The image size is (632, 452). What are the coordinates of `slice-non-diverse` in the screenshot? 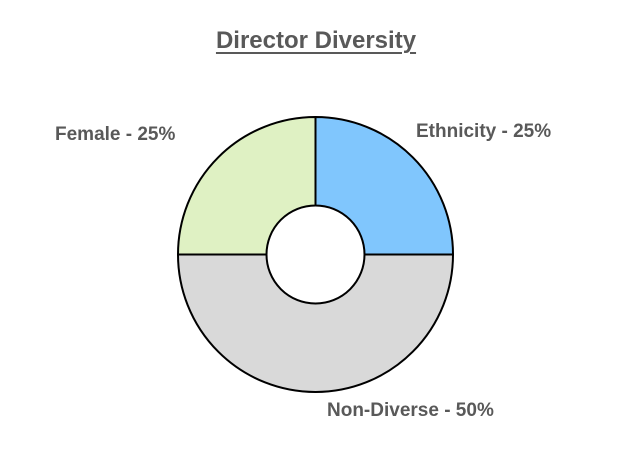 It's located at (315, 323).